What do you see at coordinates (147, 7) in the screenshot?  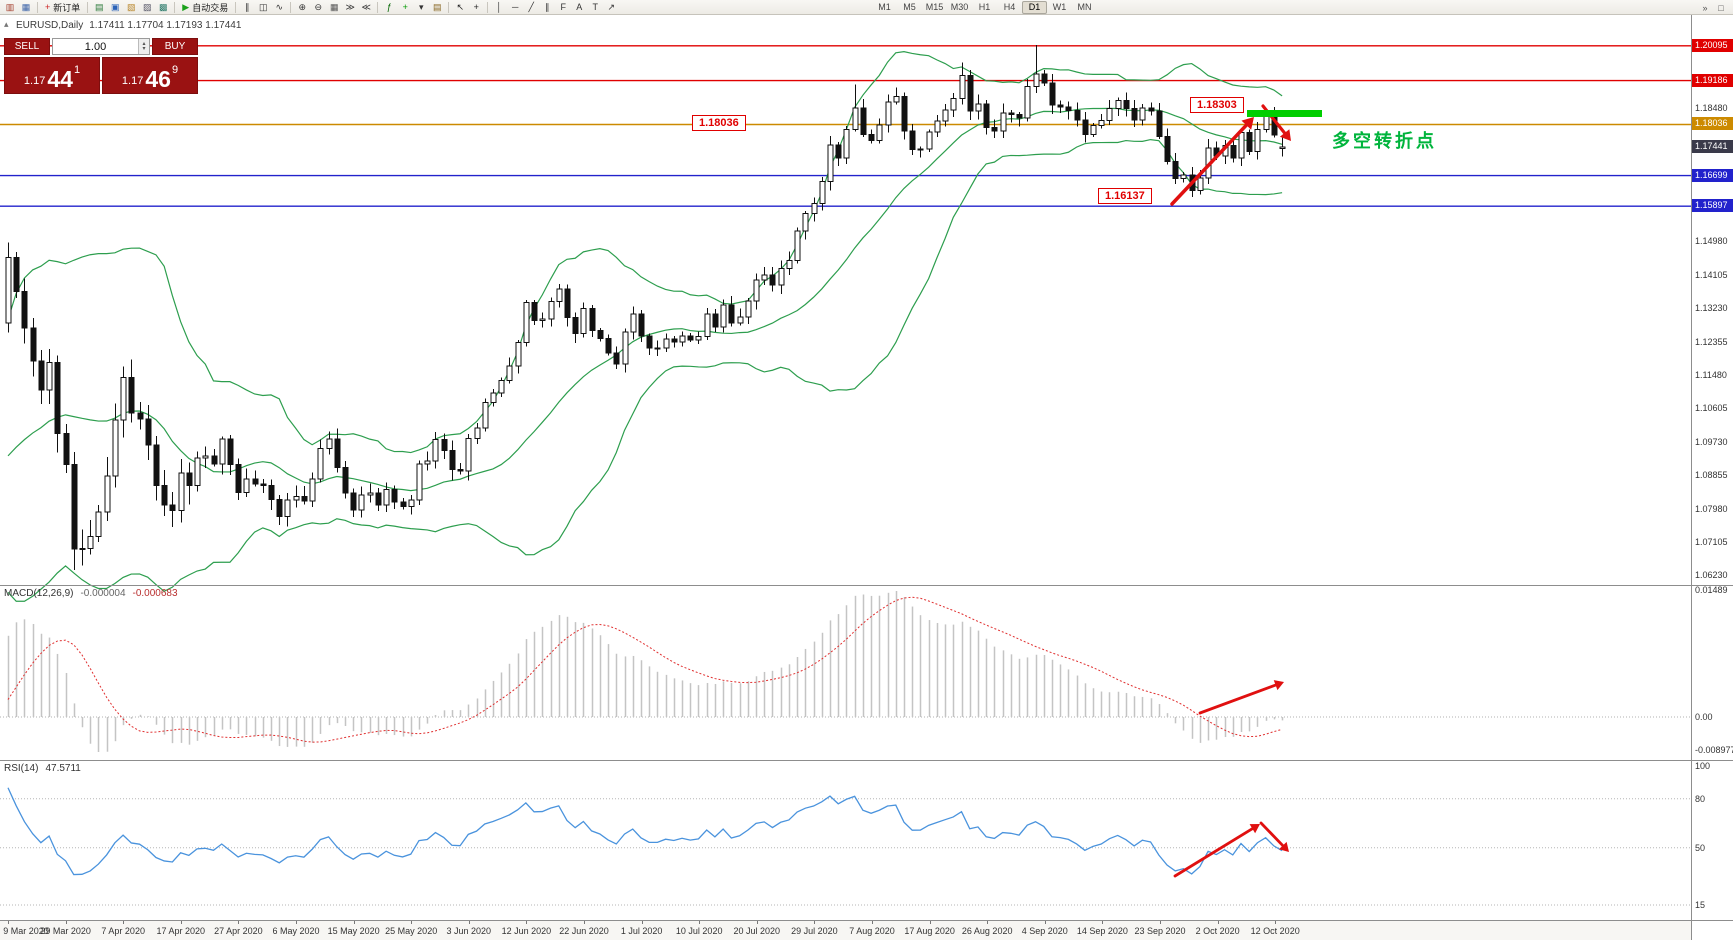 I see `terminal-icon: ▨` at bounding box center [147, 7].